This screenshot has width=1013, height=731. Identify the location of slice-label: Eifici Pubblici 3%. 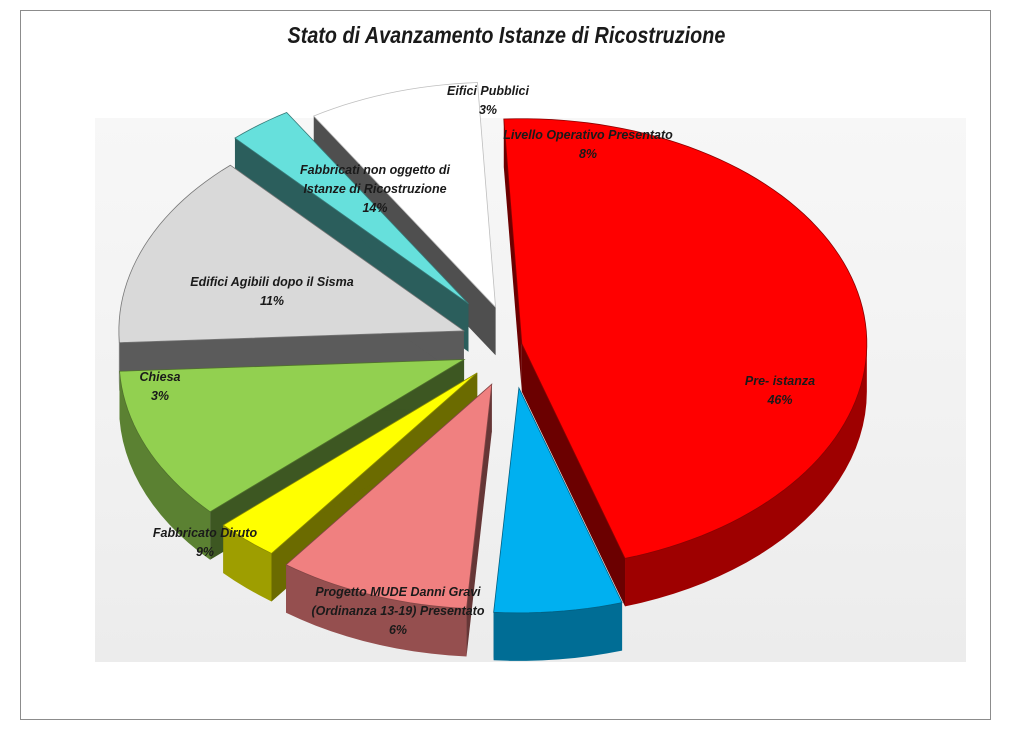
(488, 100).